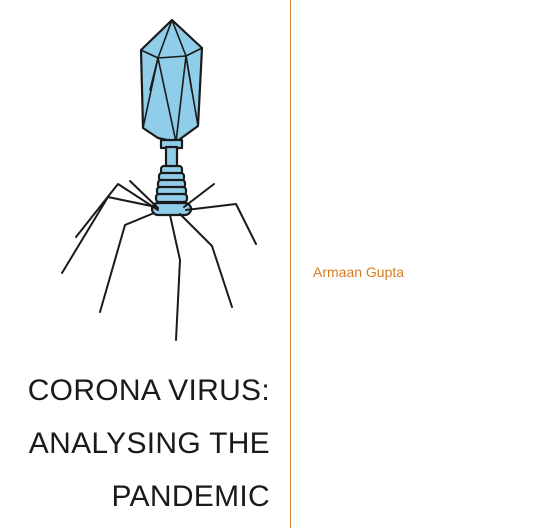  I want to click on document-title: CORONA VIRUS: ANALYSING THE PANDEMIC, so click(140, 443).